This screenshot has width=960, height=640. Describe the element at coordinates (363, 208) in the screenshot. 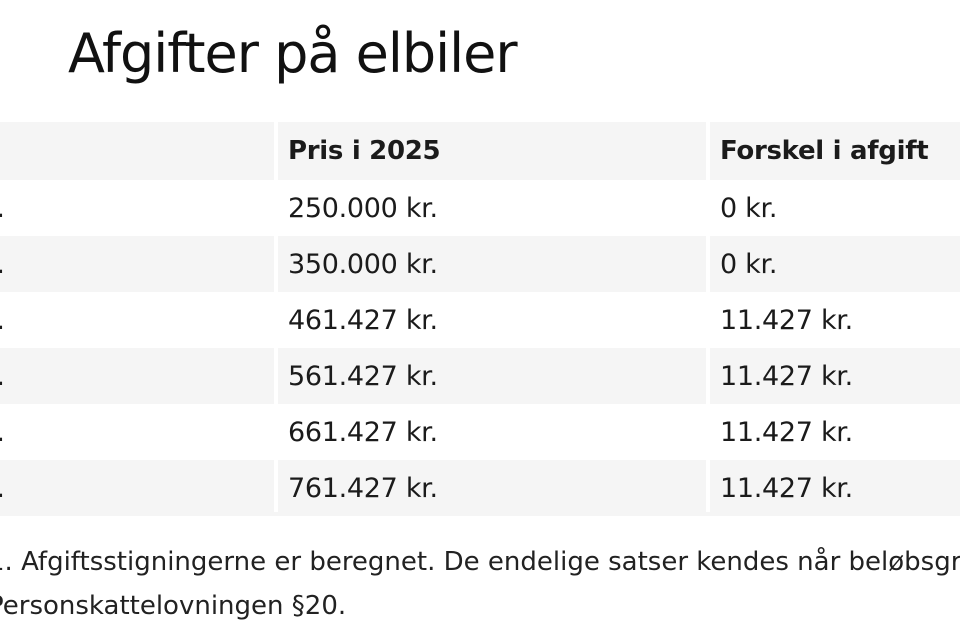

I see `cell-price: 250.000 kr.` at that location.